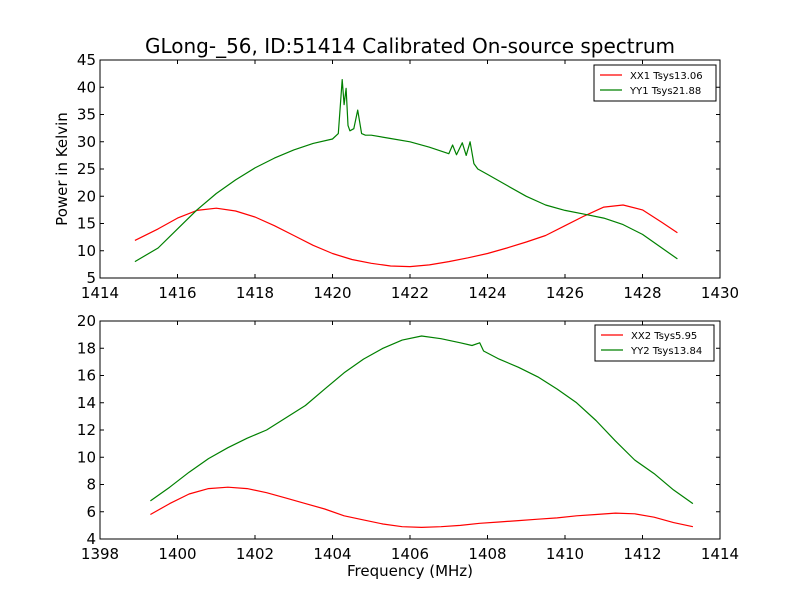 This screenshot has width=800, height=604. Describe the element at coordinates (406, 236) in the screenshot. I see `series-line-xx1` at that location.